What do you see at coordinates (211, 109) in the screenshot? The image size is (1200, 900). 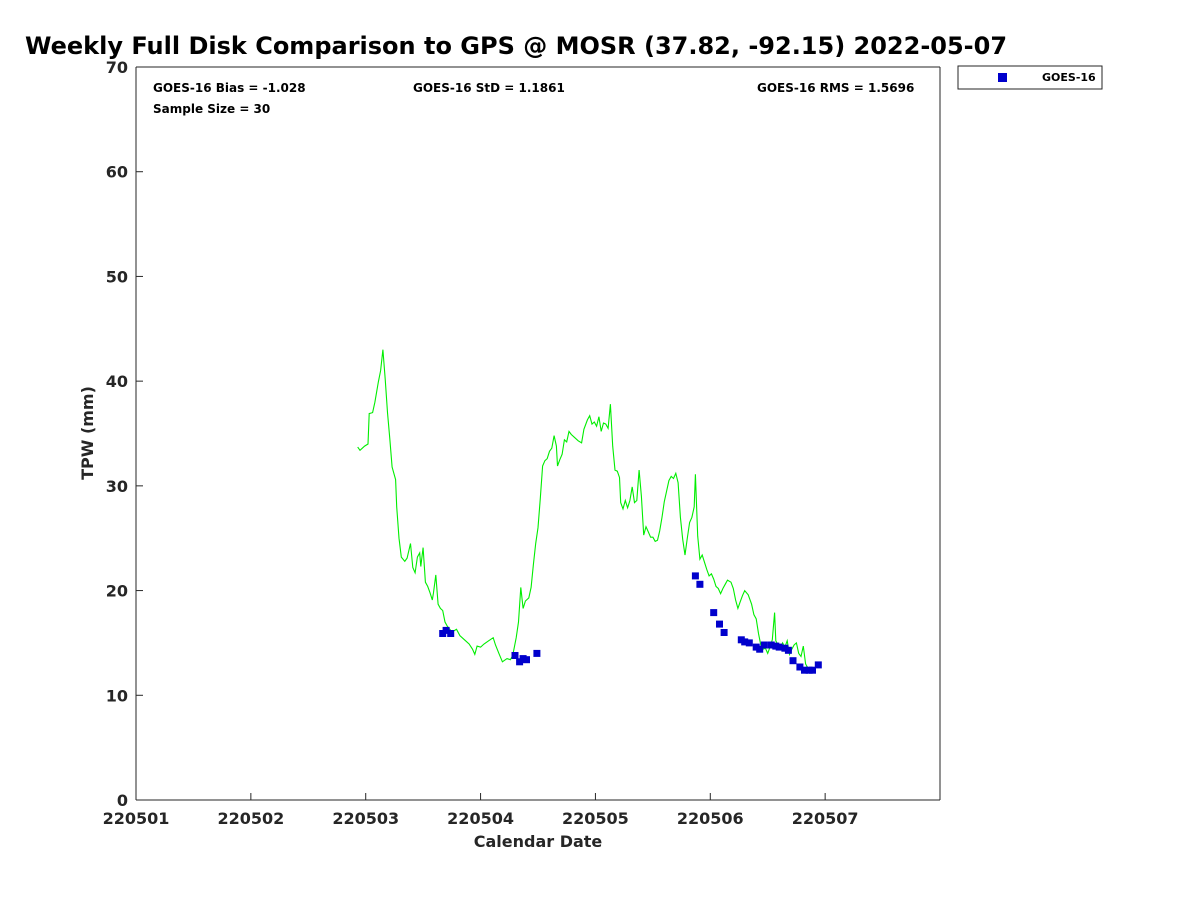 I see `stat-sample-size: Sample Size = 30` at bounding box center [211, 109].